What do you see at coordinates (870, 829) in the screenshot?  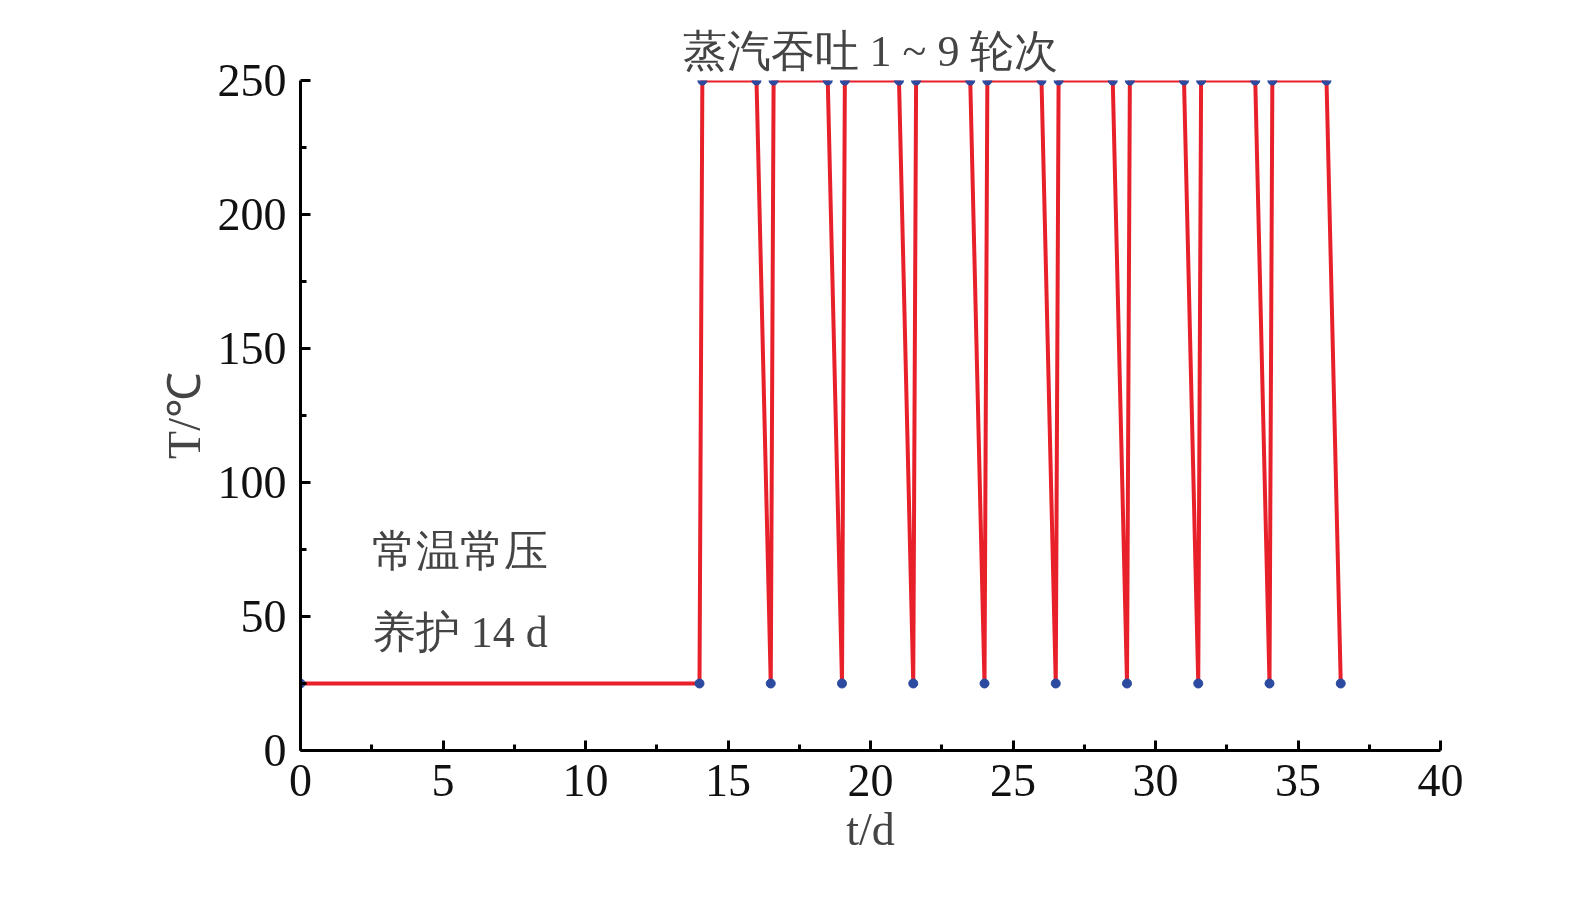 I see `x-axis-title: t/d` at bounding box center [870, 829].